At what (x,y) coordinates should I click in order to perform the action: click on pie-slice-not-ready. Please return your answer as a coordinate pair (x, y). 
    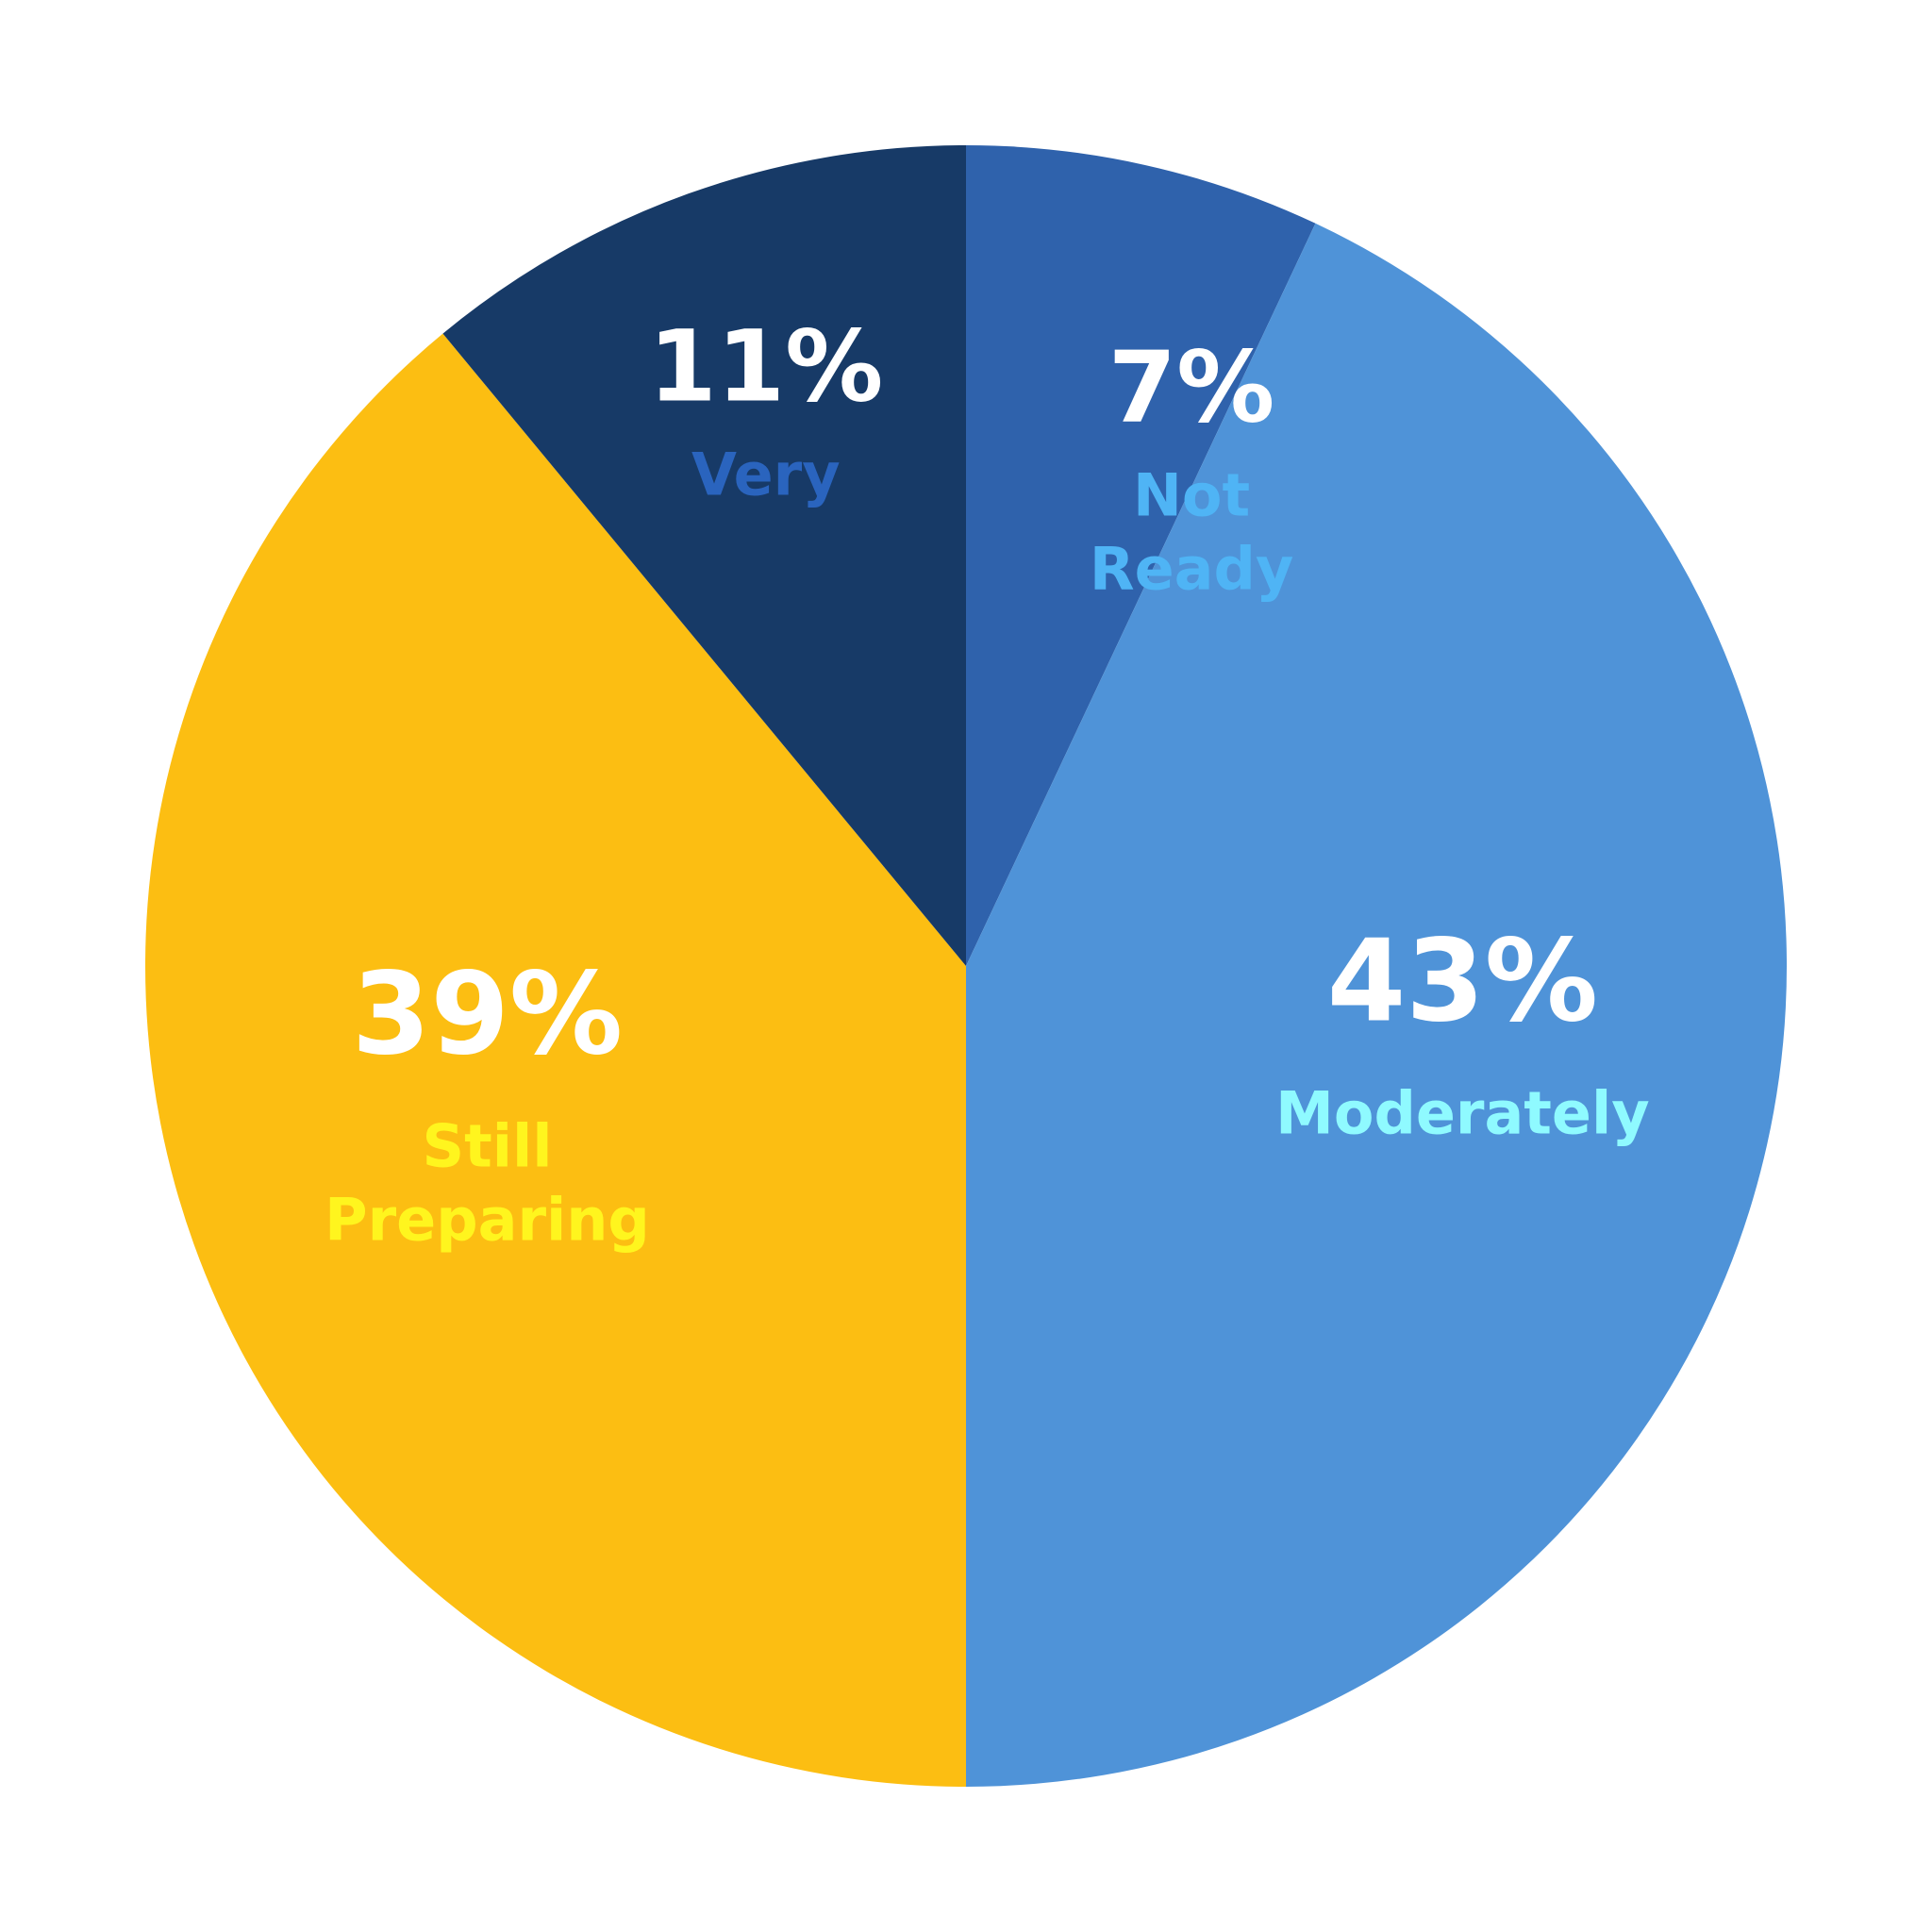
    Looking at the image, I should click on (1141, 556).